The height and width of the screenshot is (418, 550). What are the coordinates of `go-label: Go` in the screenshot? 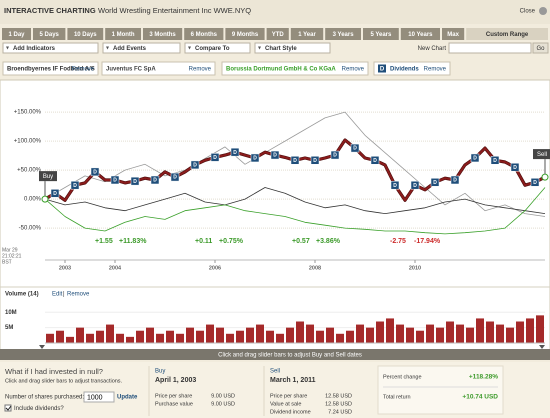 It's located at (540, 49).